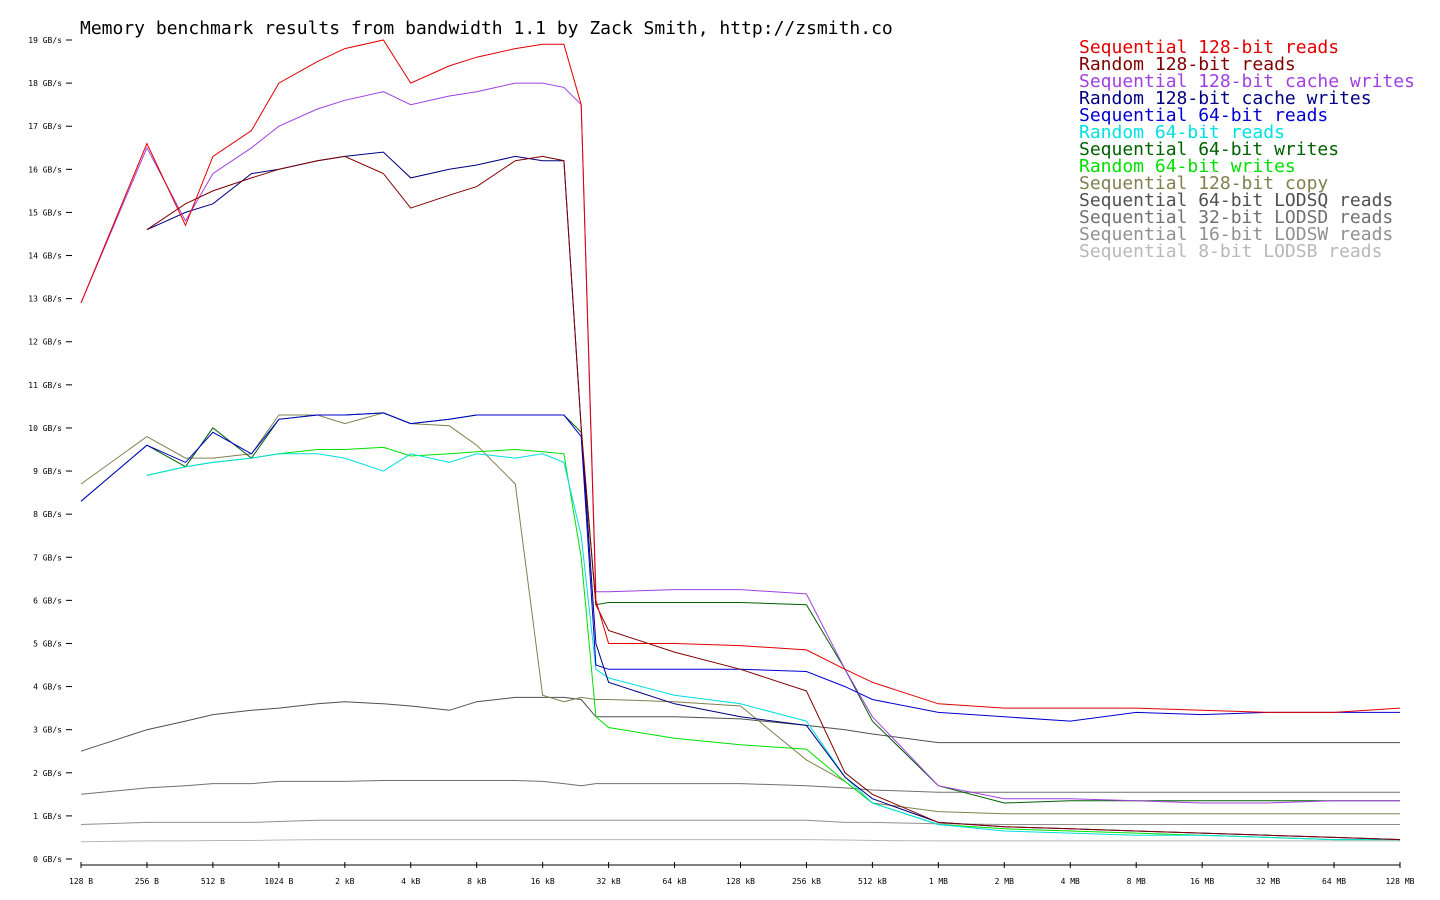  Describe the element at coordinates (344, 881) in the screenshot. I see `x-tick-label: 2 kB` at that location.